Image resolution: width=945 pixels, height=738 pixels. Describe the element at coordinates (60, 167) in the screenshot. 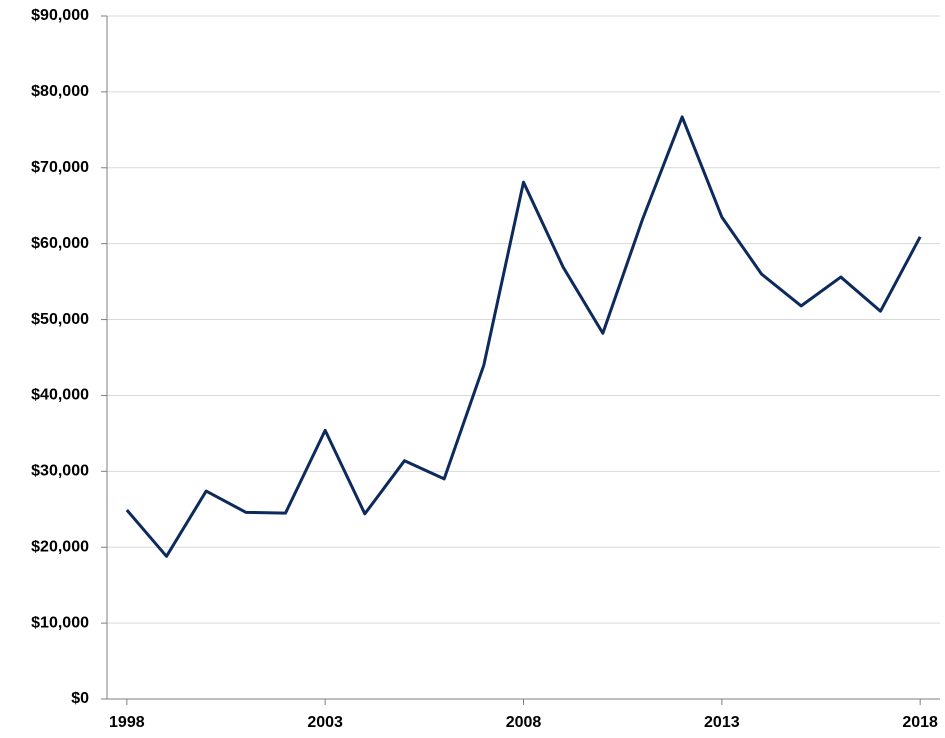

I see `y-tick-label: $70,000` at that location.